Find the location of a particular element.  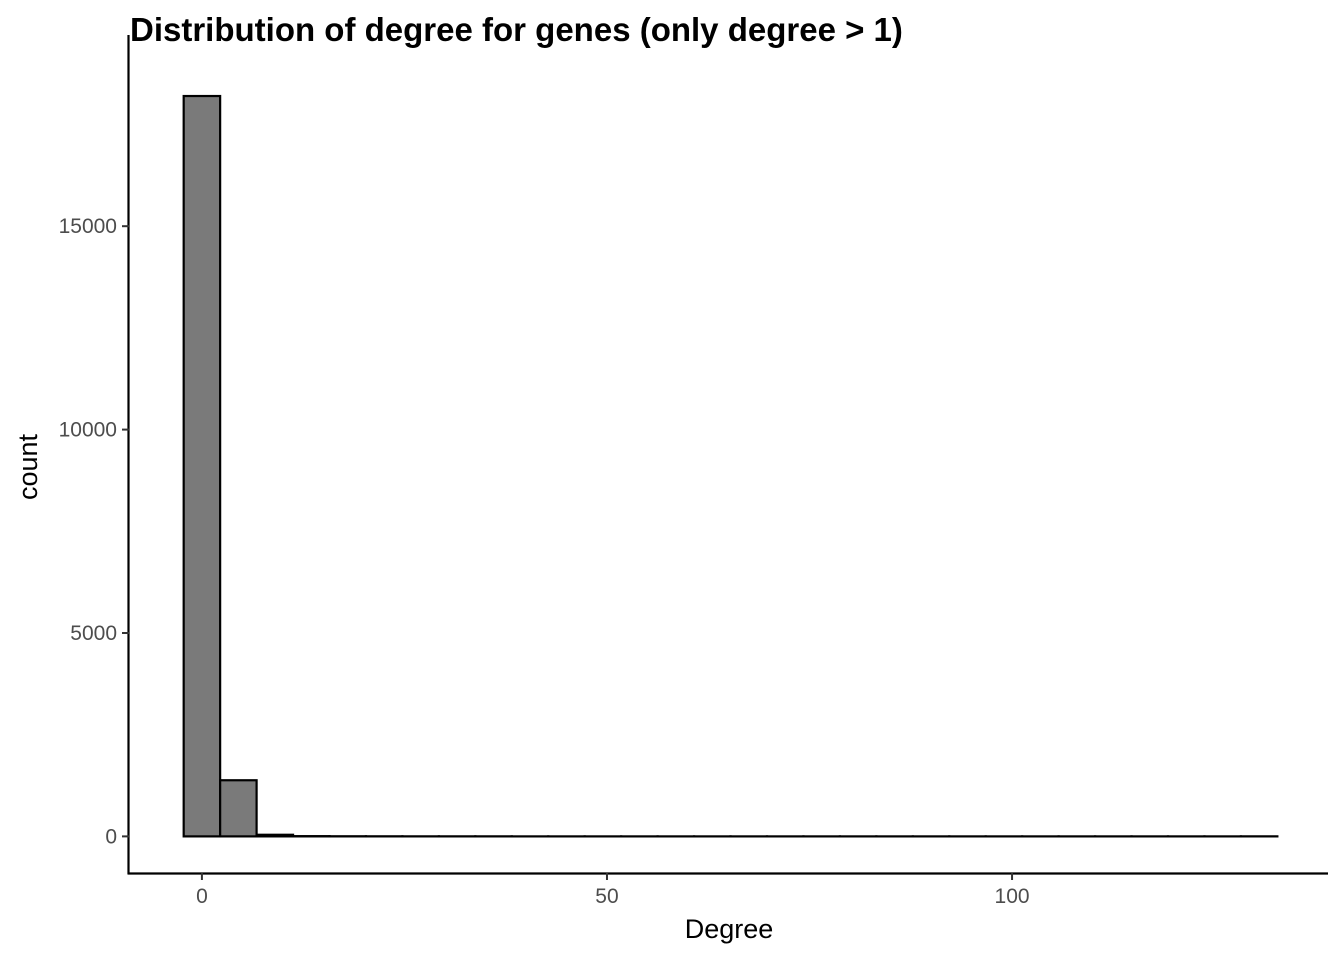

y-tick-label: 15000 is located at coordinates (88, 226).